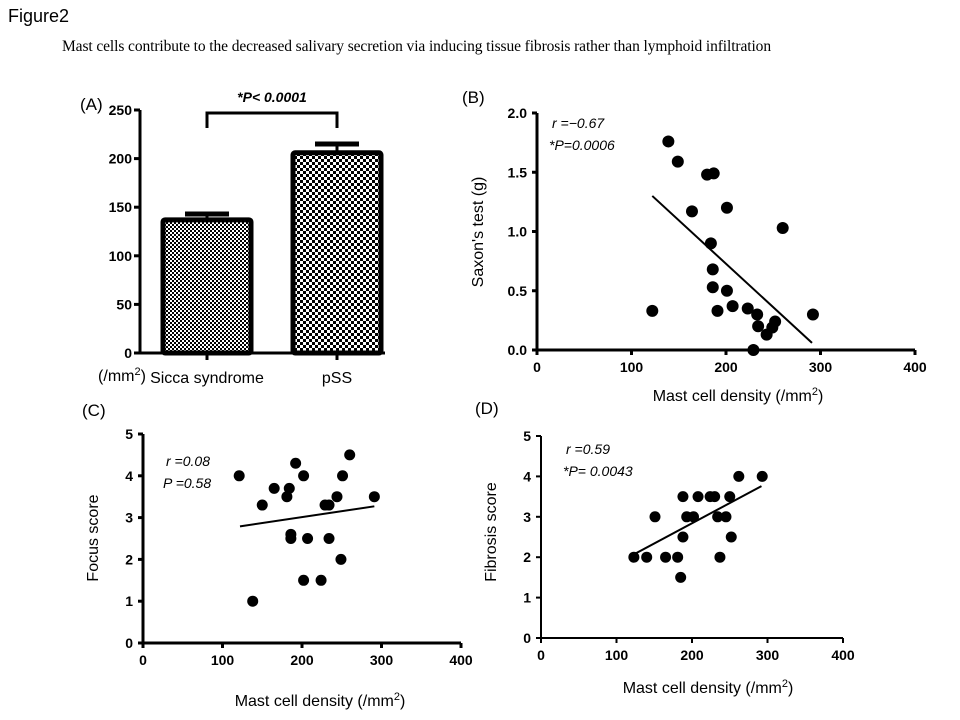  Describe the element at coordinates (708, 687) in the screenshot. I see `x-axis-label: Mast cell density (/mm2)` at that location.